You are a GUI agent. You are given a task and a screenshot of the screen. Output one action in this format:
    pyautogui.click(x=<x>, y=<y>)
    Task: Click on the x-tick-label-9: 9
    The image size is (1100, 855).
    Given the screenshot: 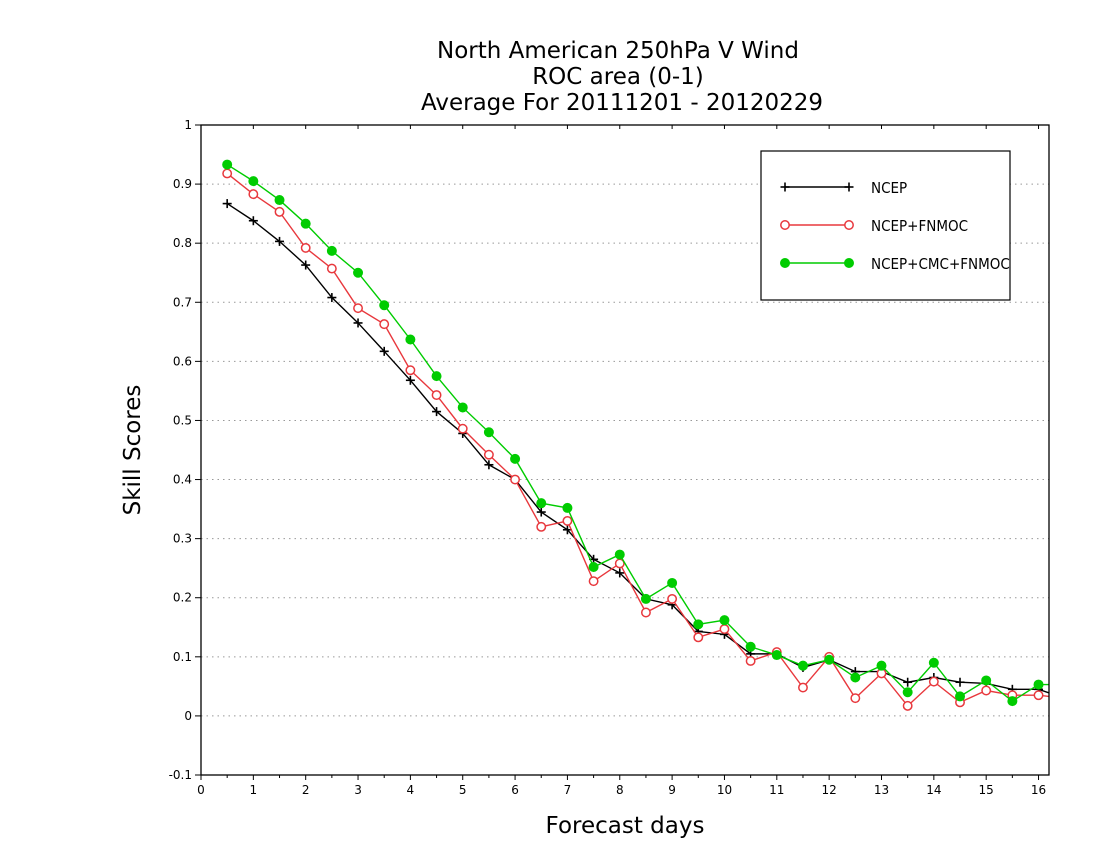 What is the action you would take?
    pyautogui.click(x=672, y=790)
    